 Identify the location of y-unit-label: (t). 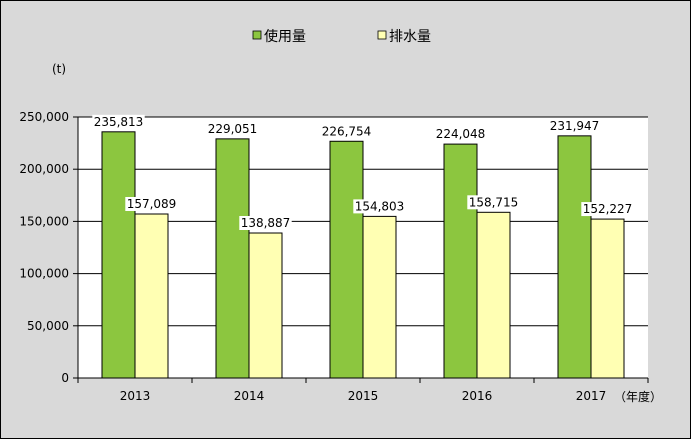
(59, 69).